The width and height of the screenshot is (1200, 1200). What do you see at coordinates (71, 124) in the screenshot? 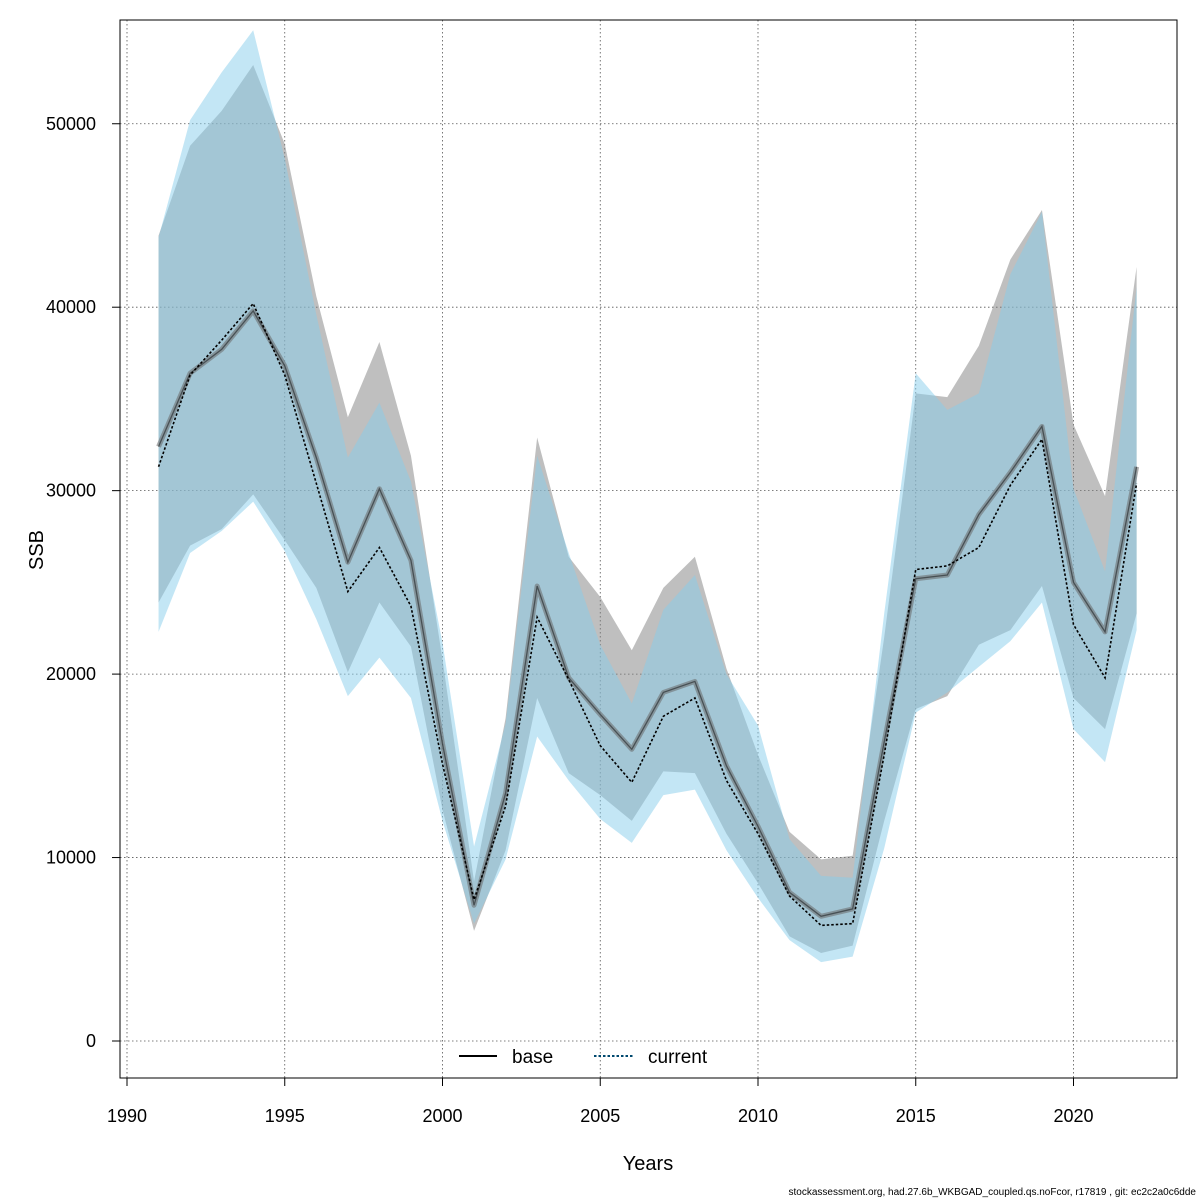
I see `y-tick-label: 50000` at bounding box center [71, 124].